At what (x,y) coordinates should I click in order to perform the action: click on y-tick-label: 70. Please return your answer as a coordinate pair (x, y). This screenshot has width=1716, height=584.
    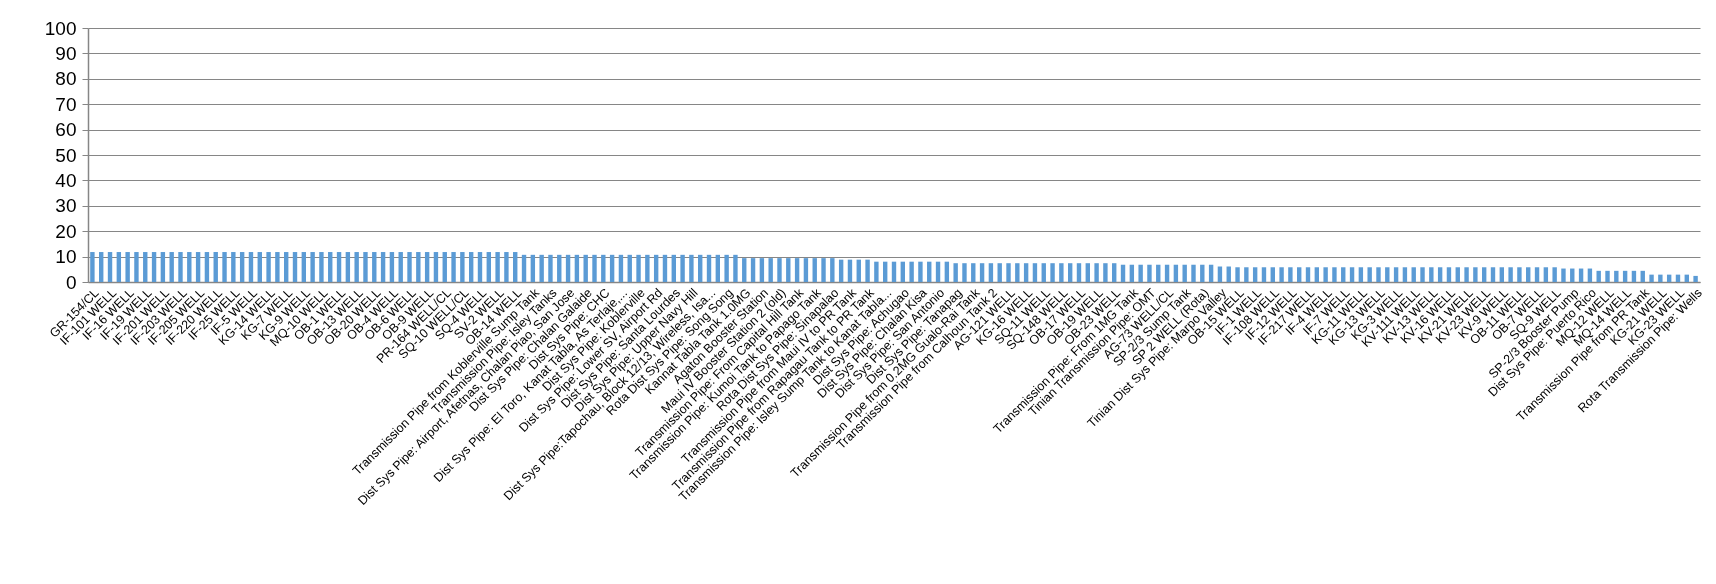
    Looking at the image, I should click on (66, 104).